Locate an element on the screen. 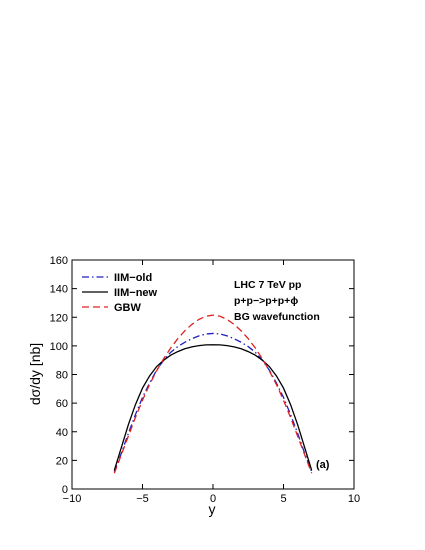 This screenshot has height=550, width=425. legend: IIM−old IIM−new GBW is located at coordinates (120, 293).